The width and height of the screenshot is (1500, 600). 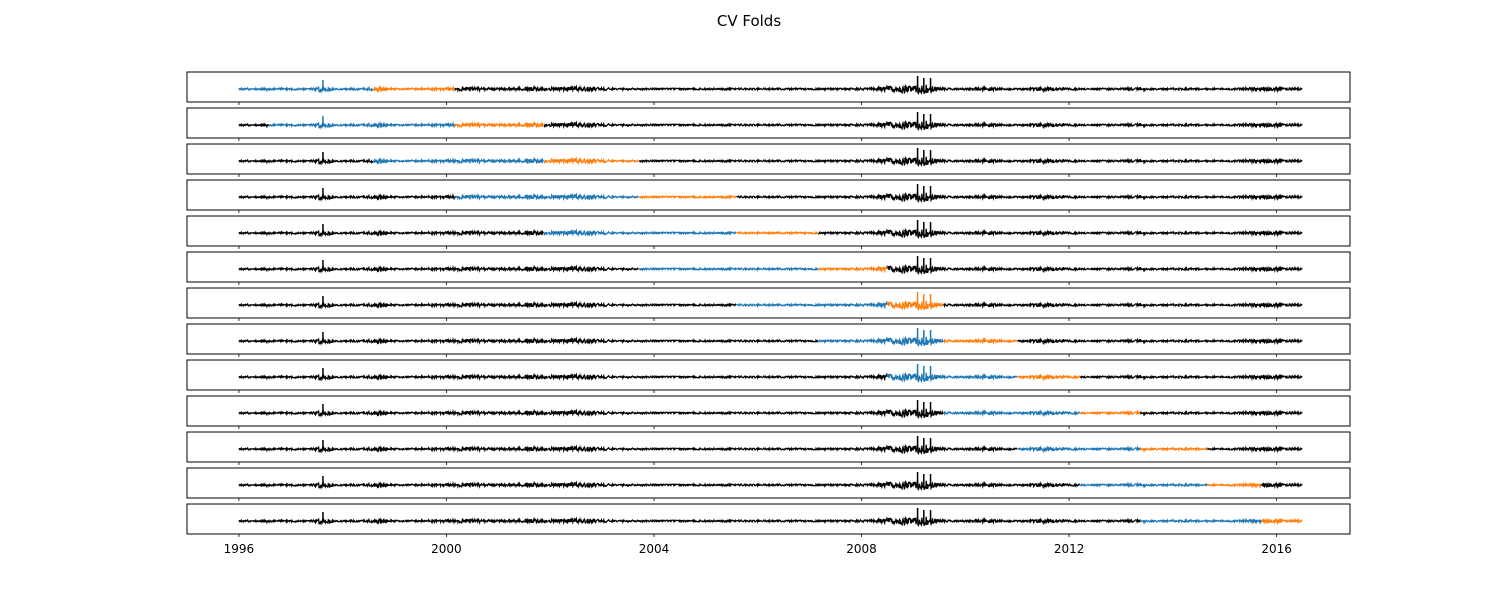 What do you see at coordinates (861, 549) in the screenshot?
I see `x-tick-label: 2008` at bounding box center [861, 549].